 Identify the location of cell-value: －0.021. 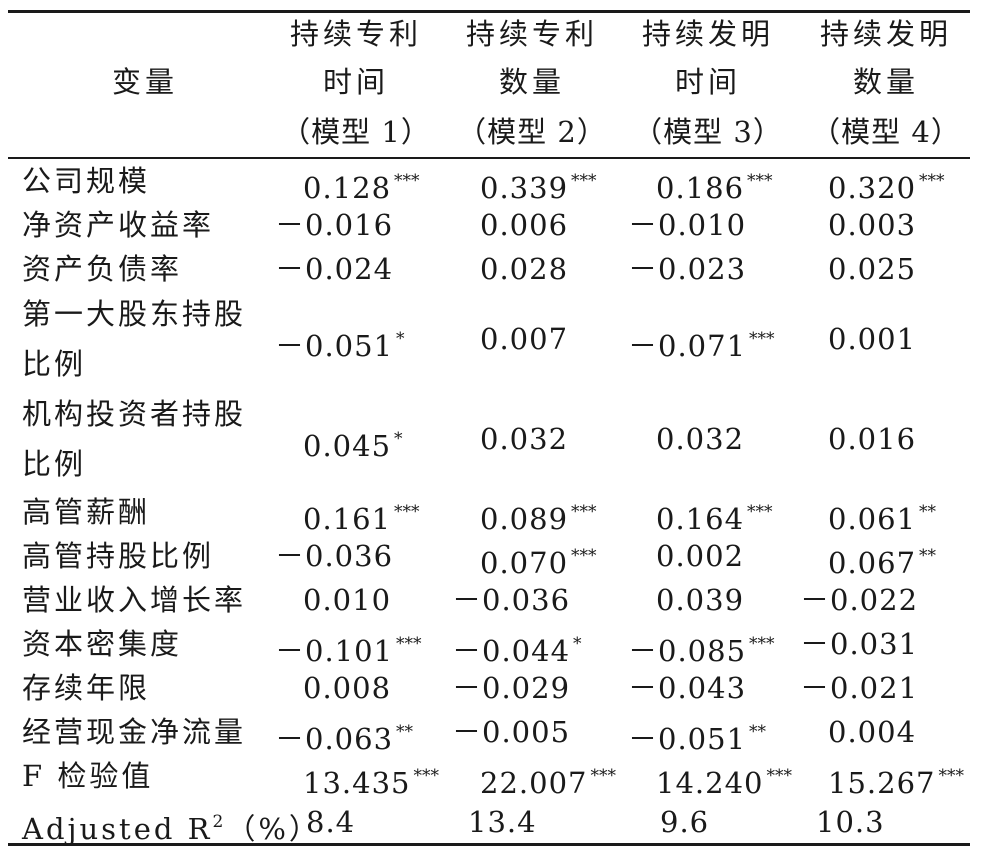
(859, 688).